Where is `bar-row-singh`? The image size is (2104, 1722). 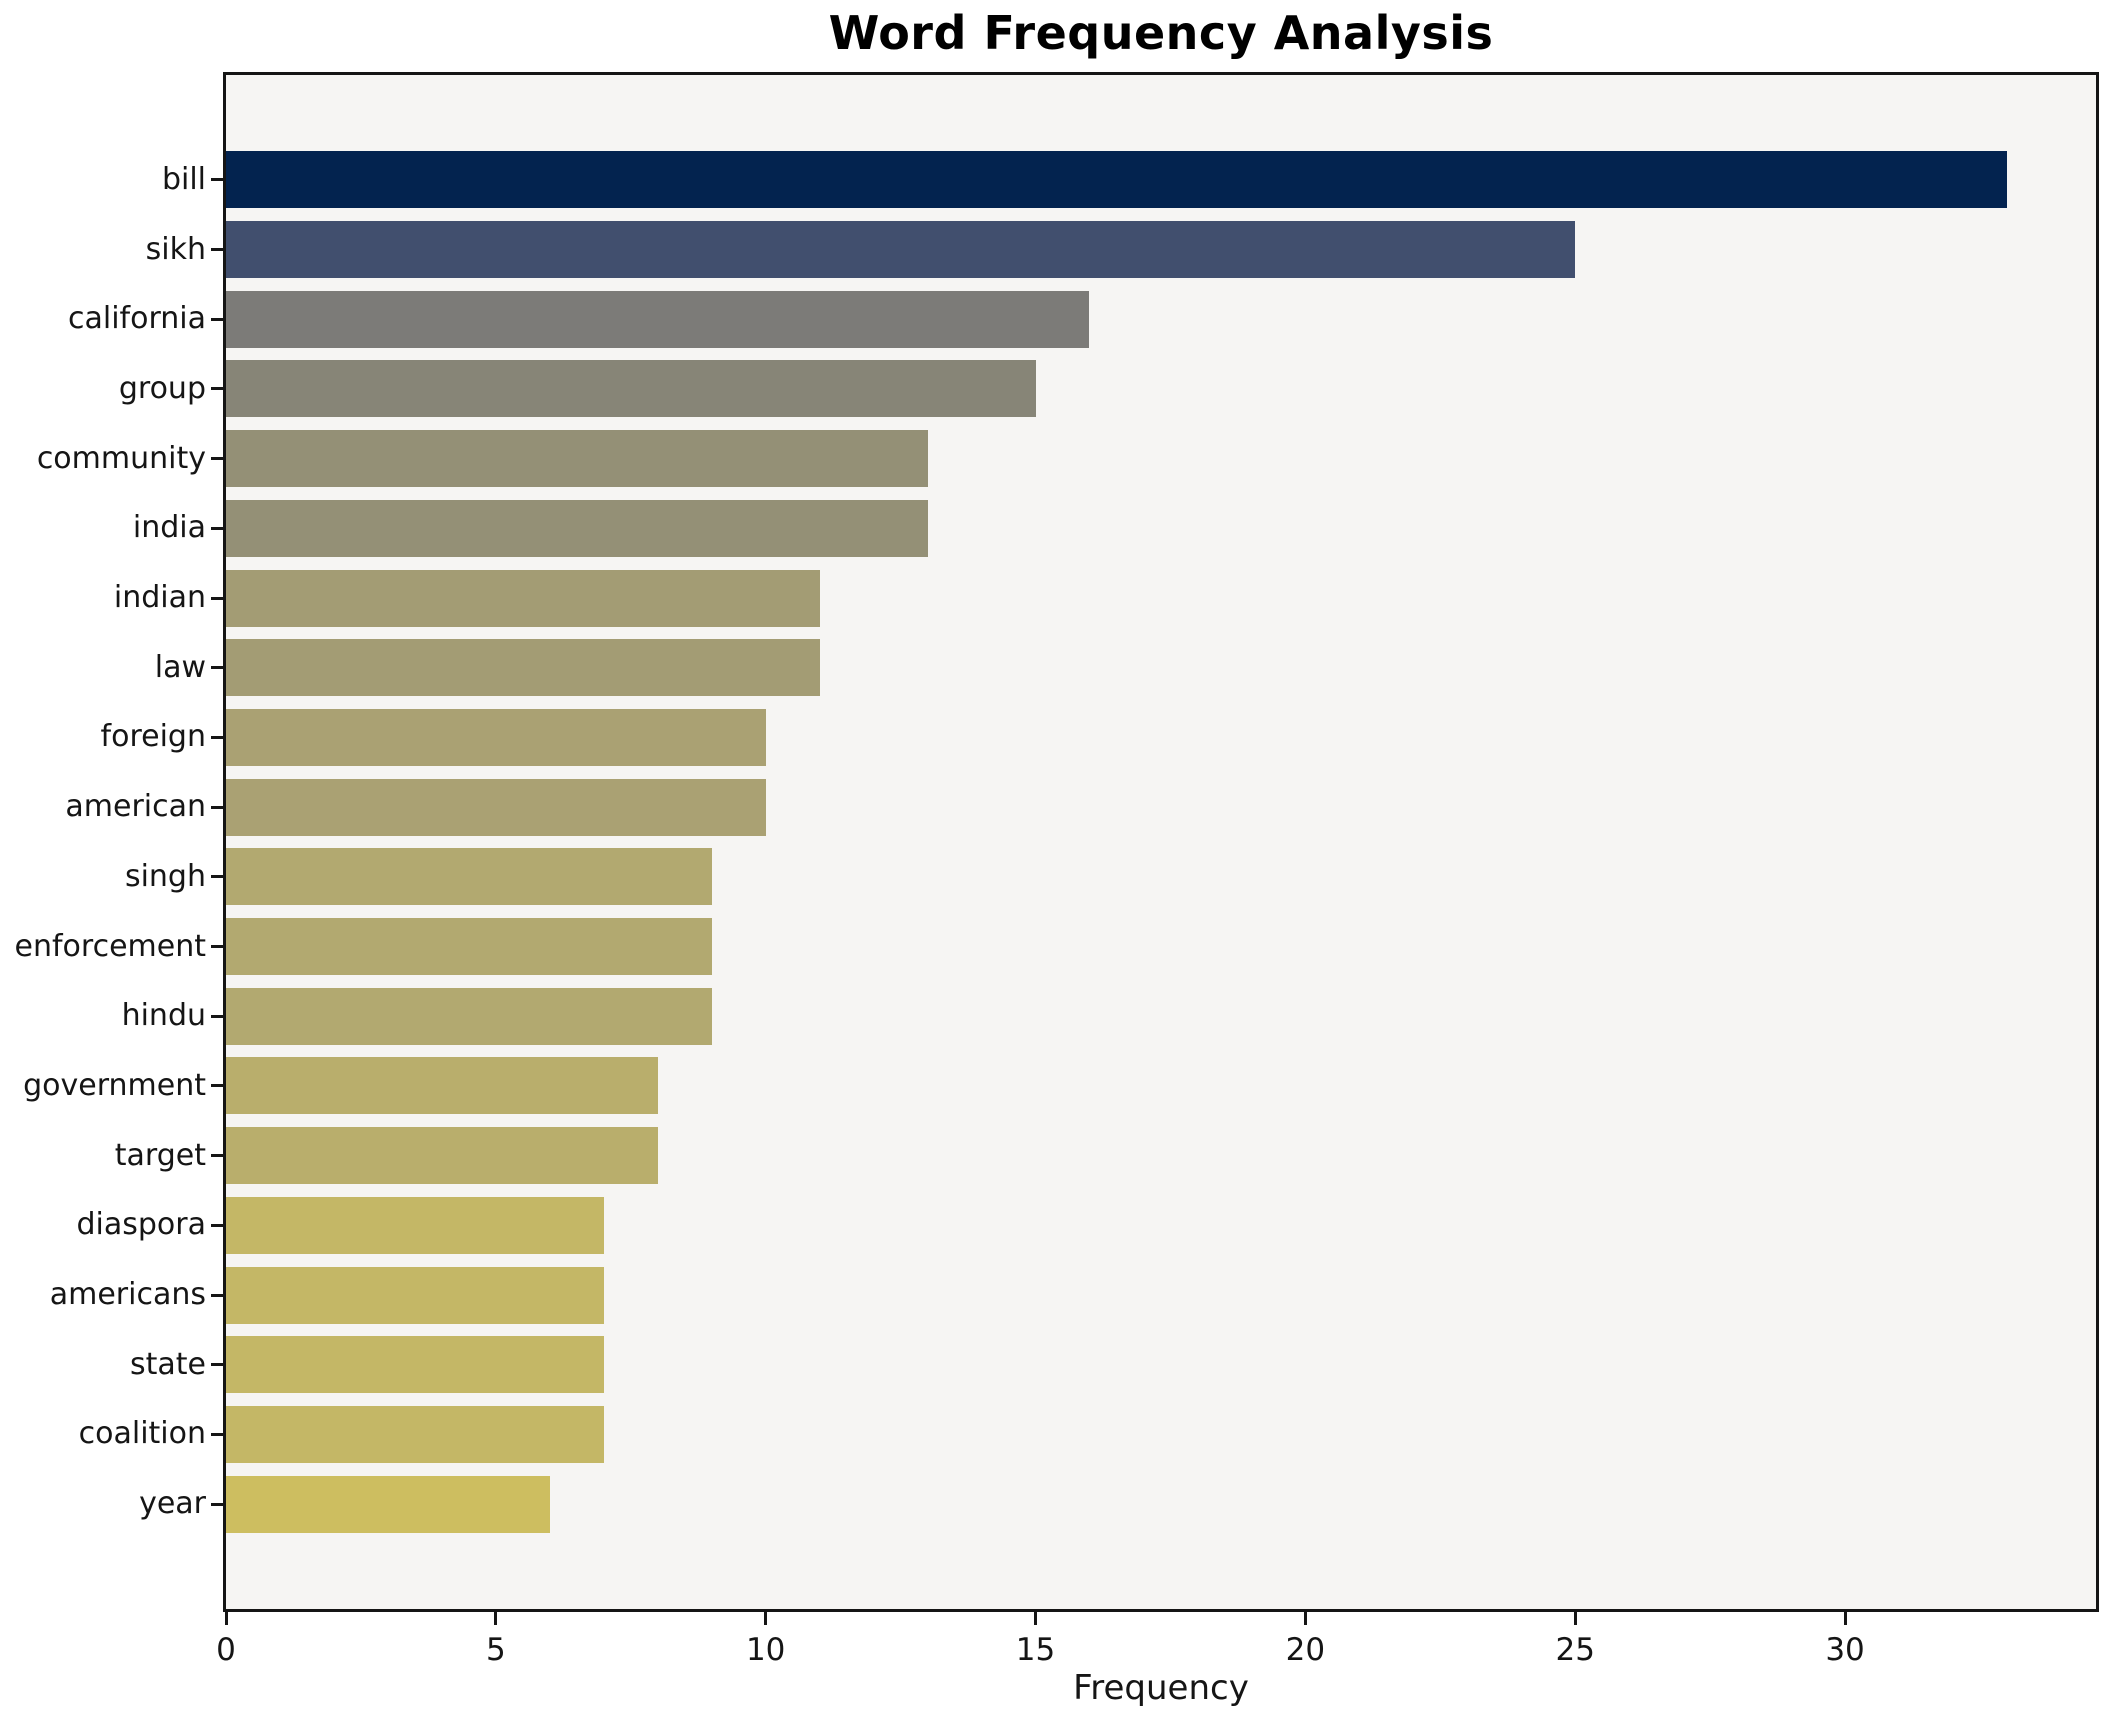 bar-row-singh is located at coordinates (1161, 877).